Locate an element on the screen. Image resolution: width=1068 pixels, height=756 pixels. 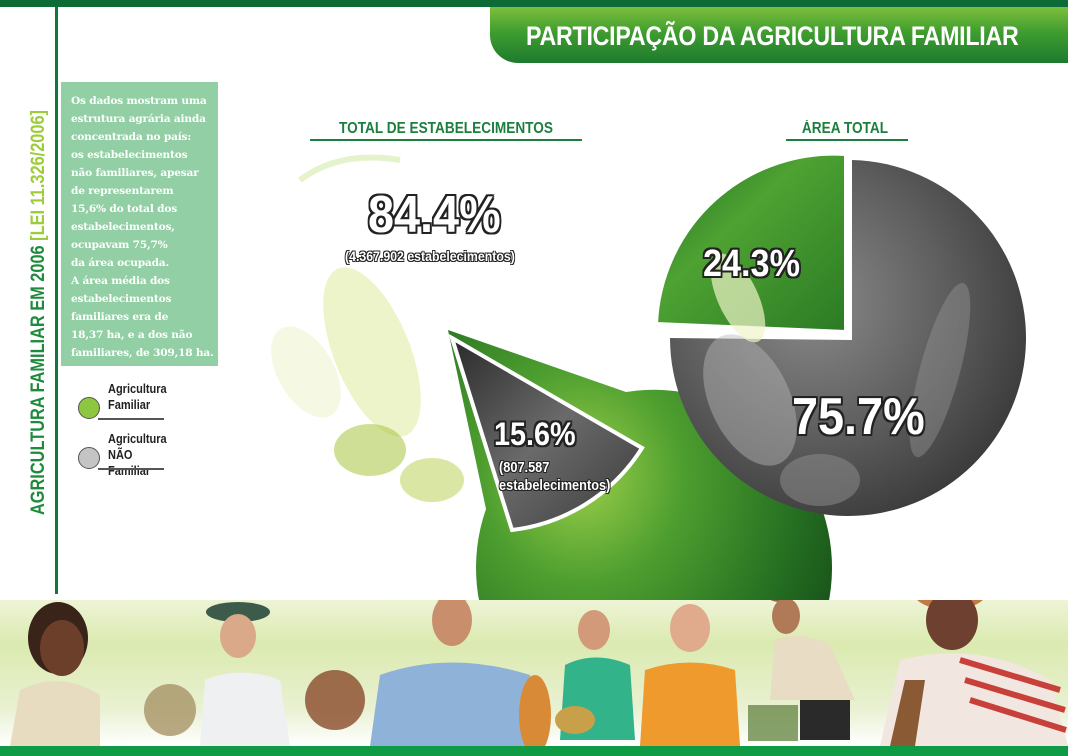
legend-label-familiar: Agricultura Familiar is located at coordinates (137, 397).